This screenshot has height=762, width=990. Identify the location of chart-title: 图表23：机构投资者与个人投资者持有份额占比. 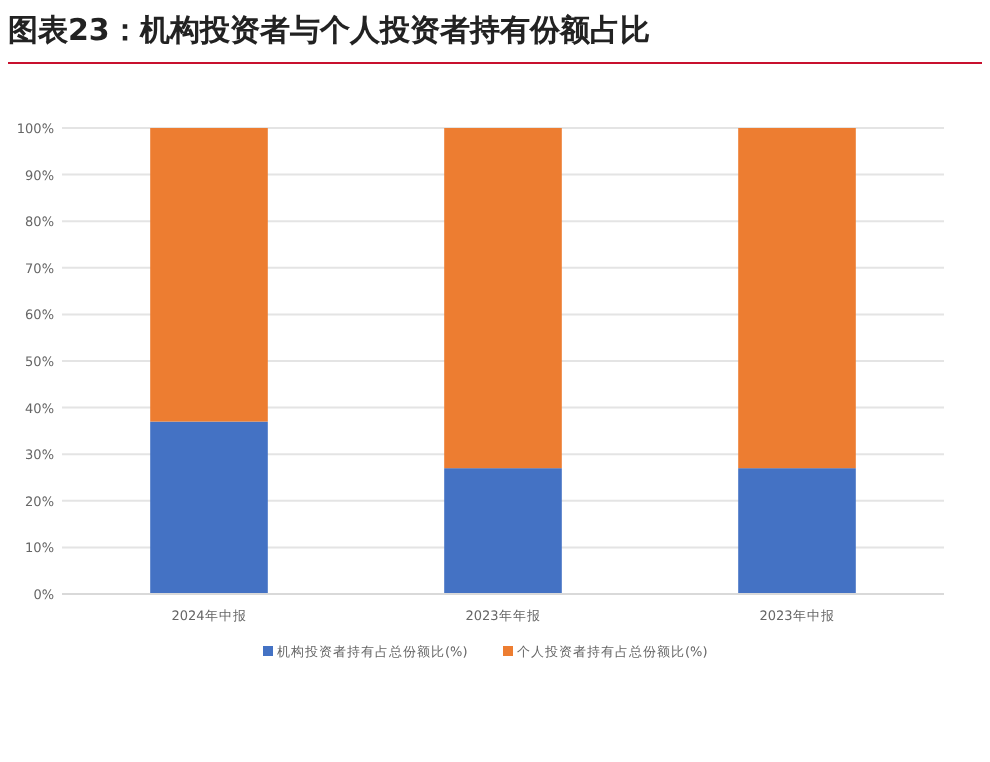
(495, 38).